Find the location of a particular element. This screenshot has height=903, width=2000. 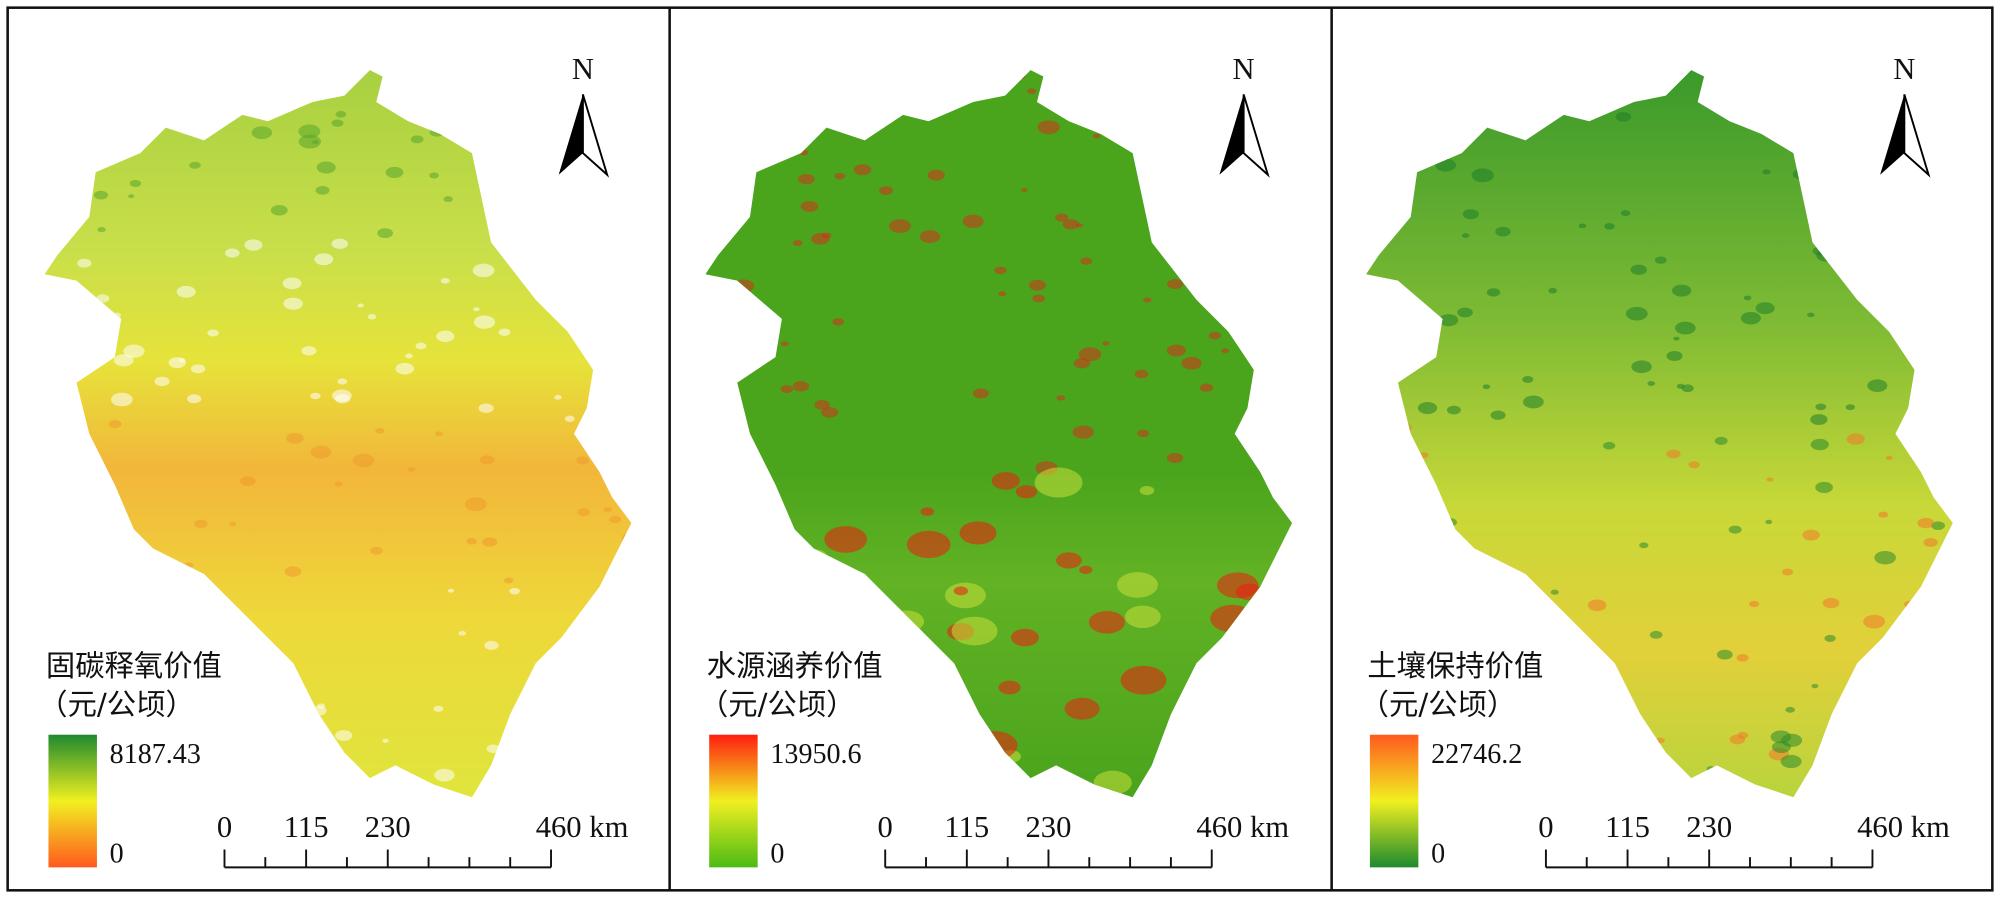

legend-max: 22746.2 is located at coordinates (1476, 754).